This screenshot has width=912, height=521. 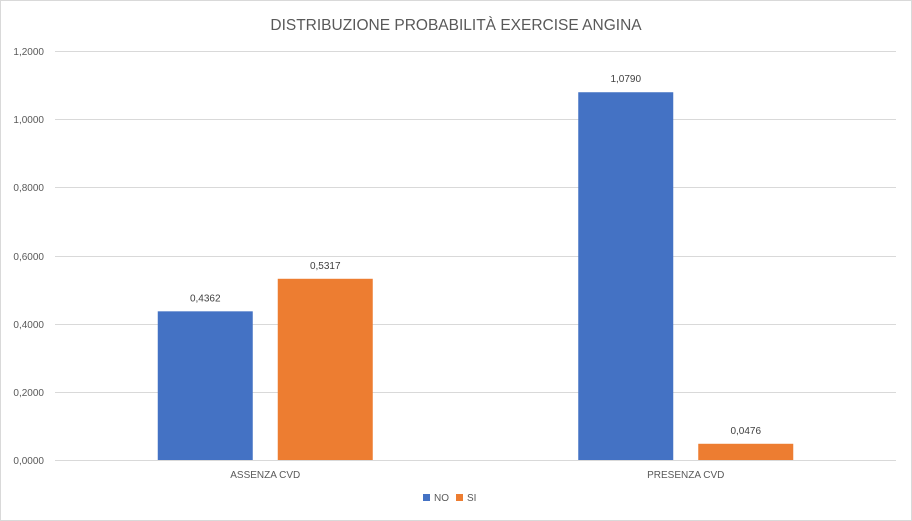 What do you see at coordinates (28, 52) in the screenshot?
I see `y-tick-label: 1,2000` at bounding box center [28, 52].